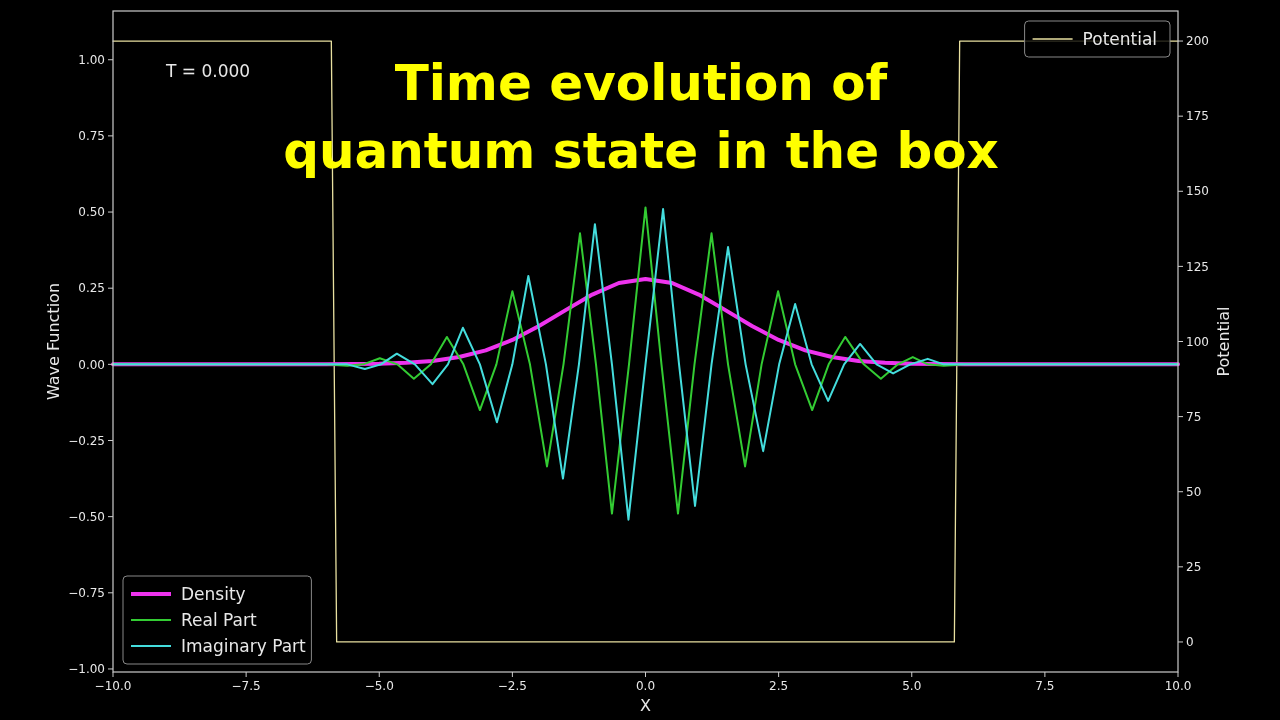  I want to click on y-tick-label: 0.50, so click(91, 212).